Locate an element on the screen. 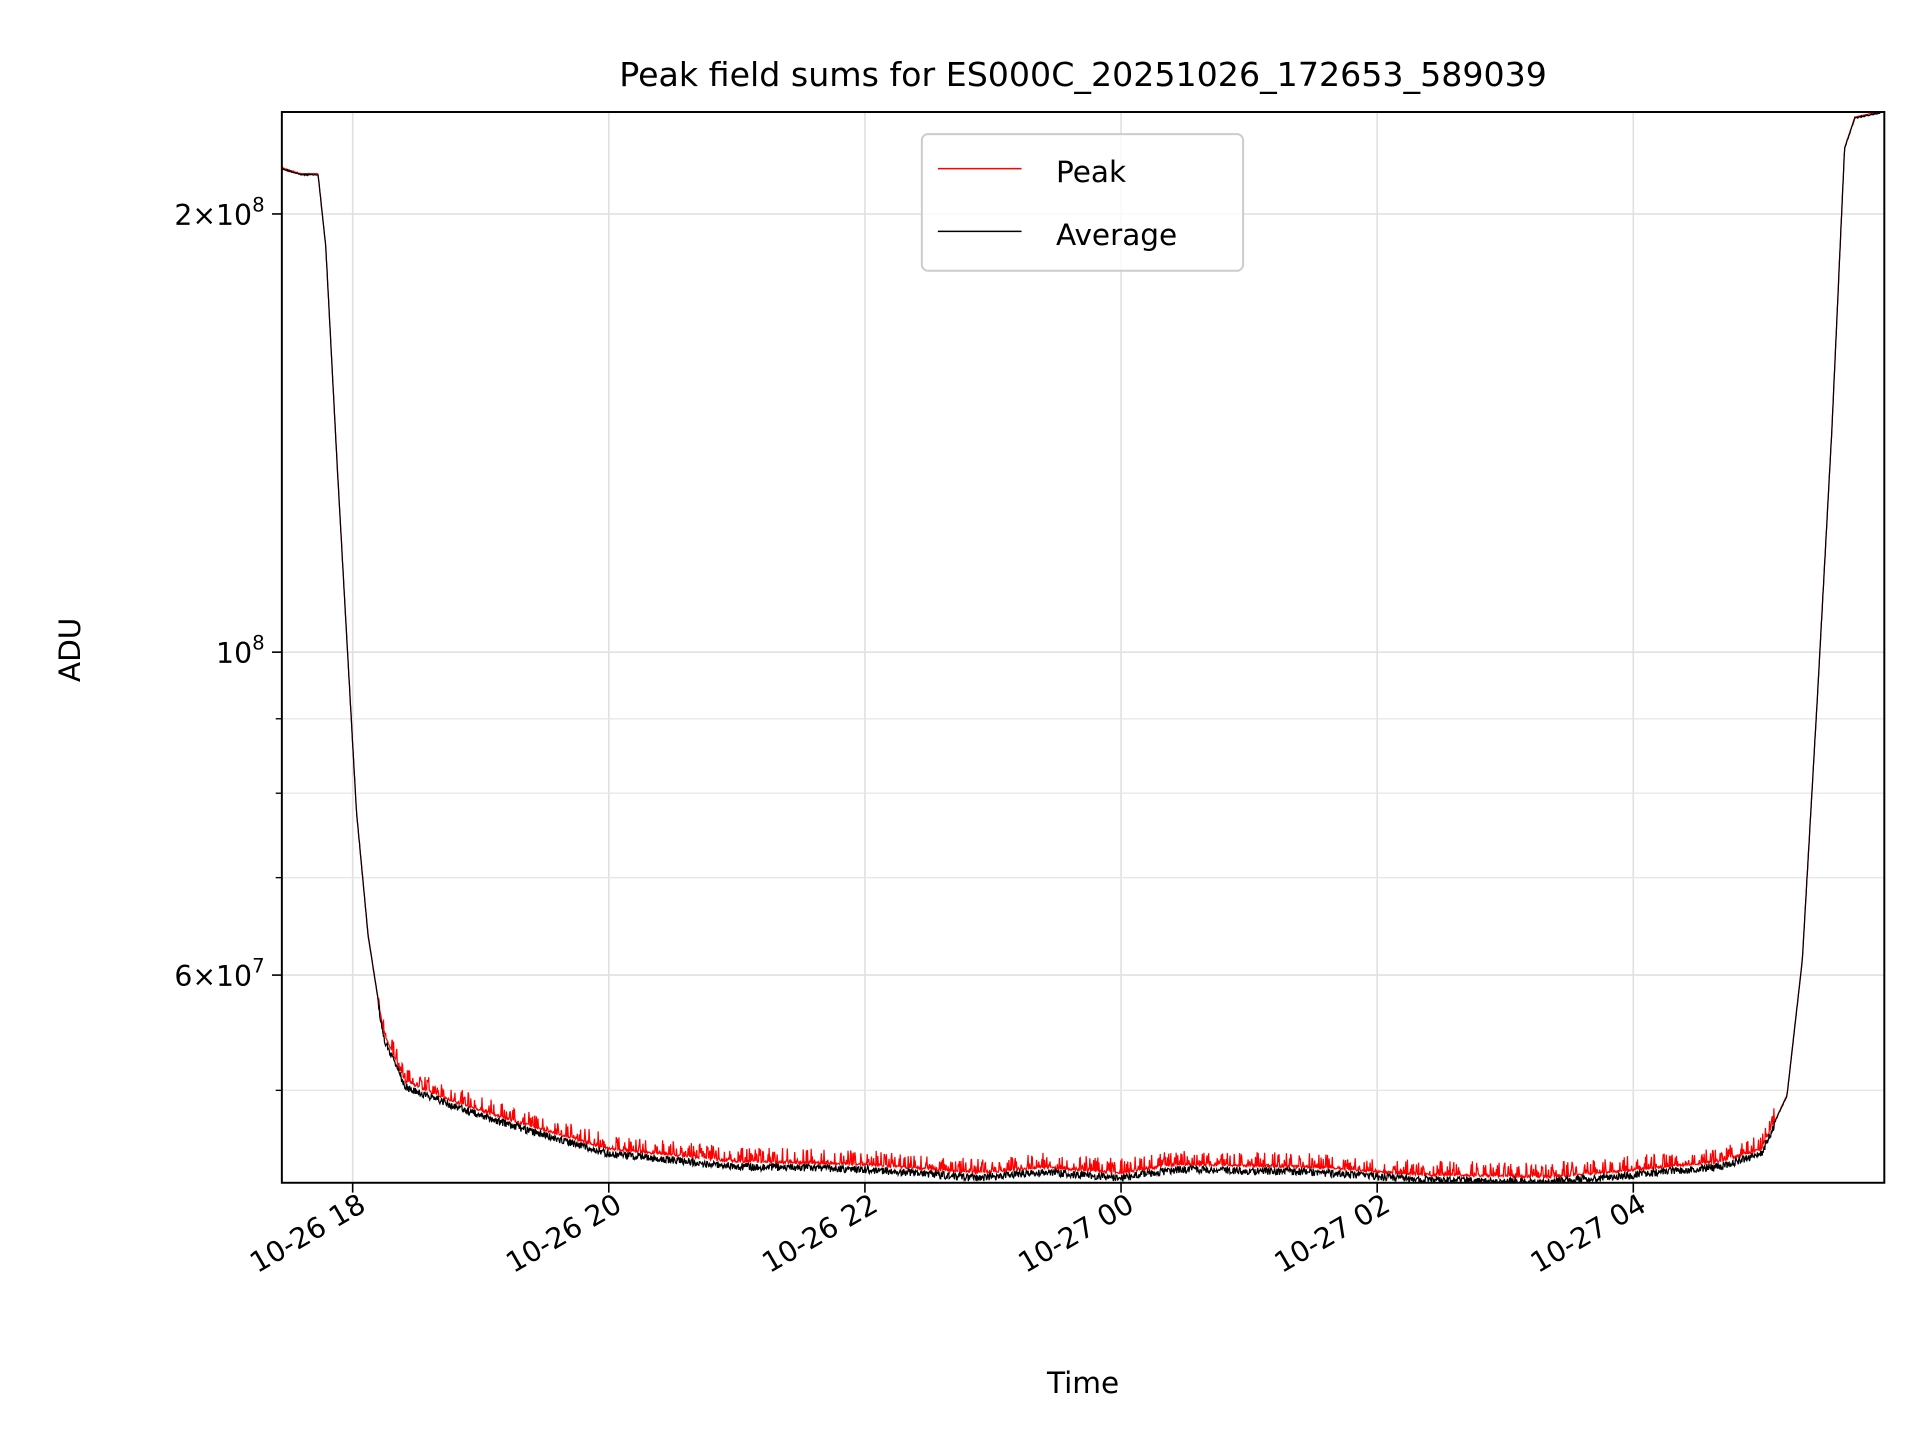 Image resolution: width=1920 pixels, height=1440 pixels. x-tick-label: 10-26 22 is located at coordinates (820, 1233).